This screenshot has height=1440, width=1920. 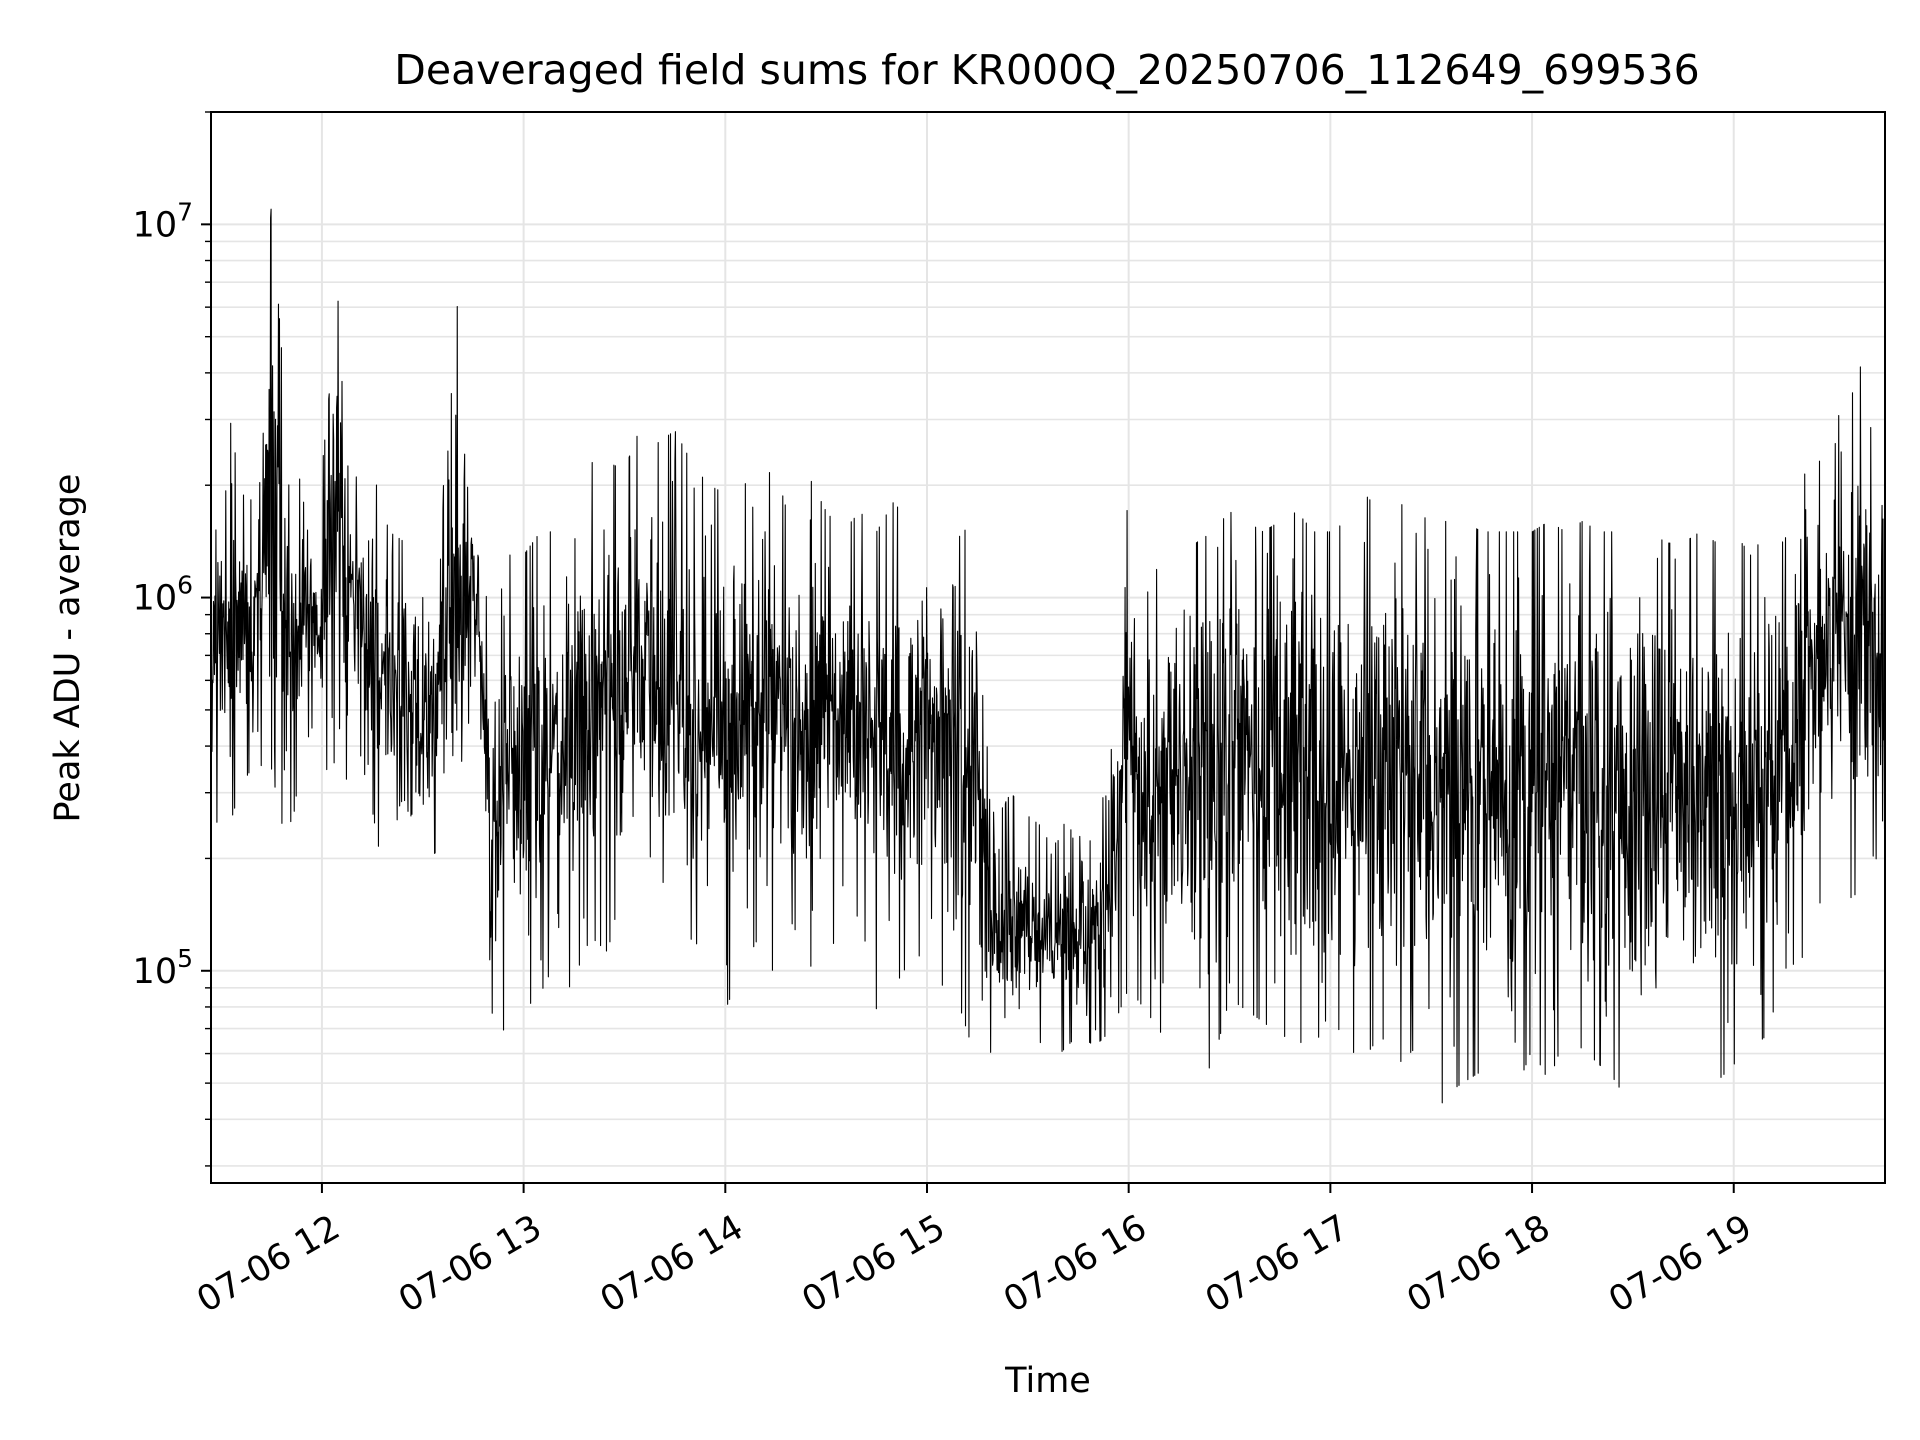 What do you see at coordinates (172, 639) in the screenshot?
I see `y-axis: 10⁵ 10⁶ 10⁷` at bounding box center [172, 639].